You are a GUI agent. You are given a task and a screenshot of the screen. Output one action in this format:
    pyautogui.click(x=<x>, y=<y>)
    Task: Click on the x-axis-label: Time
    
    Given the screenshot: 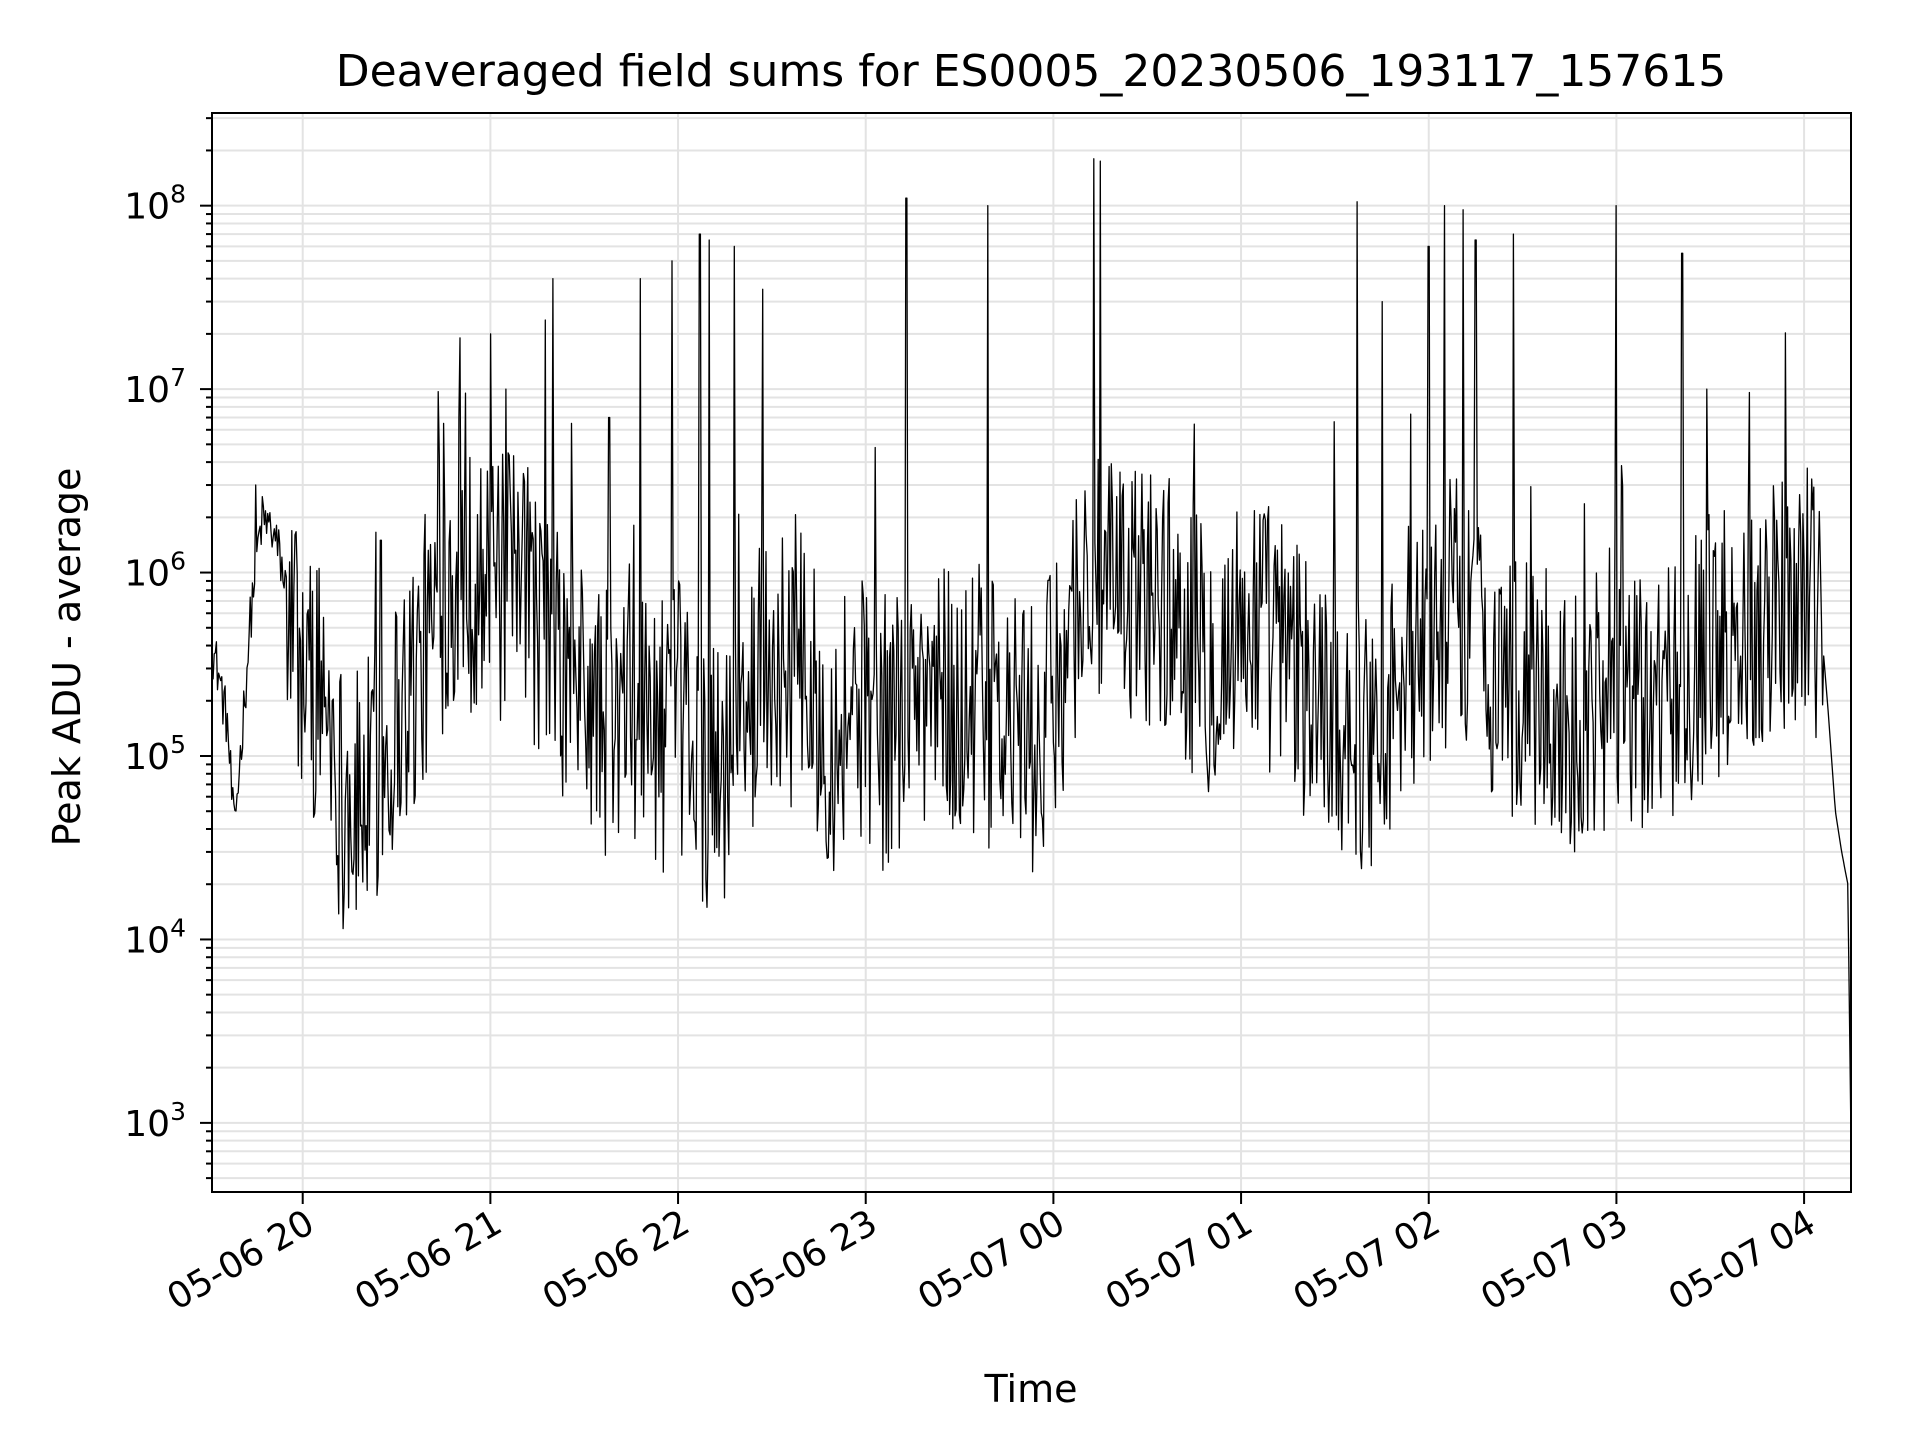 What is the action you would take?
    pyautogui.click(x=1031, y=1389)
    